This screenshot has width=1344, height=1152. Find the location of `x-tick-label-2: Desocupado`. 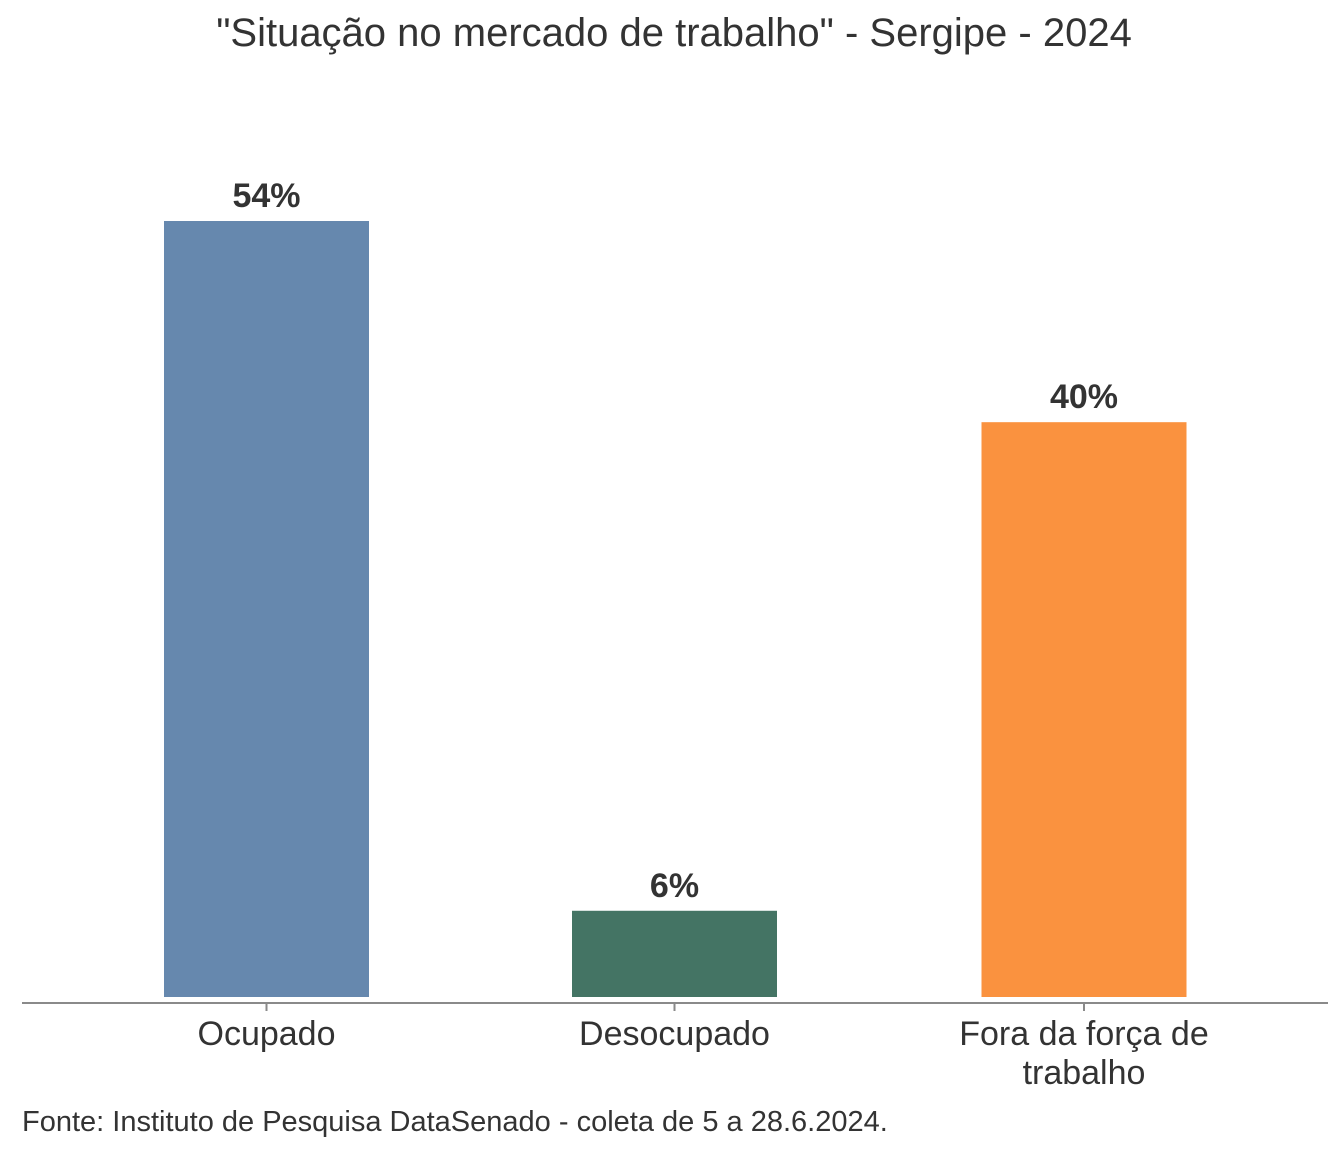

x-tick-label-2: Desocupado is located at coordinates (674, 1034).